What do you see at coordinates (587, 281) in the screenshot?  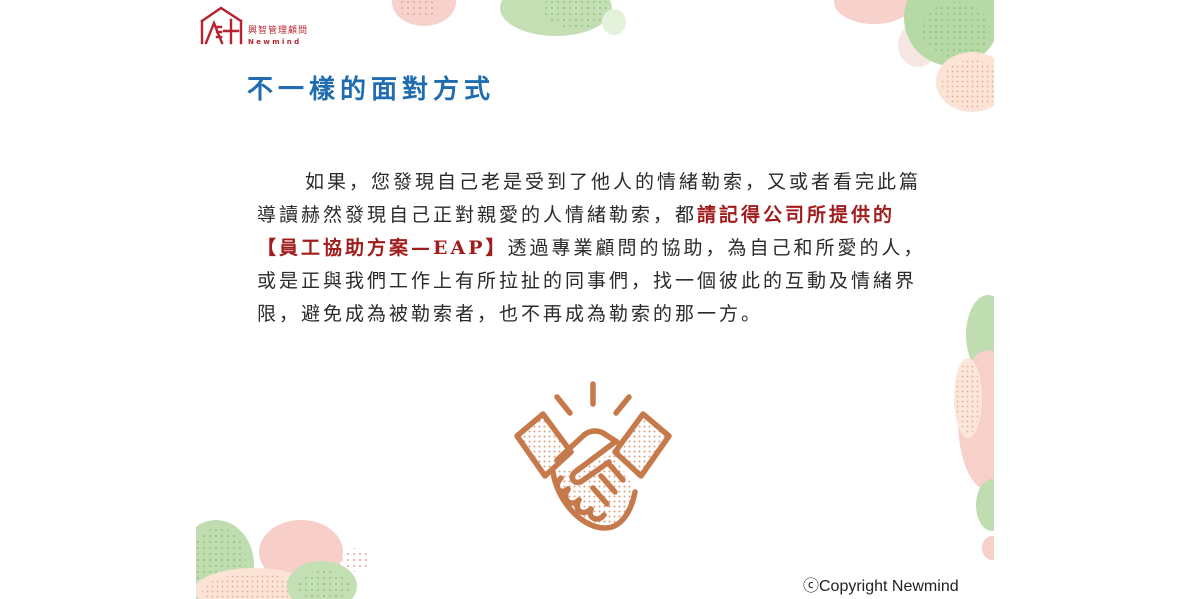 I see `paragraph-text: 或是正與我們工作上有所拉扯的同事們，找一個彼此的互動及情緒界` at bounding box center [587, 281].